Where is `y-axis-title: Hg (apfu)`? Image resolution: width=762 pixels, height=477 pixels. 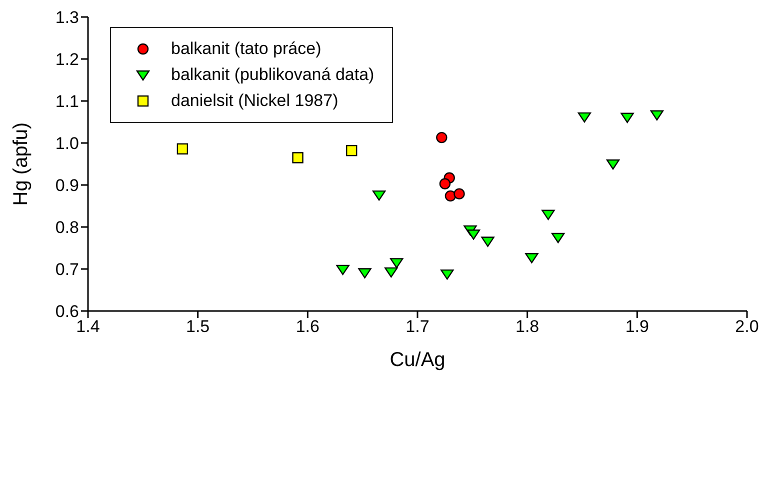 y-axis-title: Hg (apfu) is located at coordinates (21, 164).